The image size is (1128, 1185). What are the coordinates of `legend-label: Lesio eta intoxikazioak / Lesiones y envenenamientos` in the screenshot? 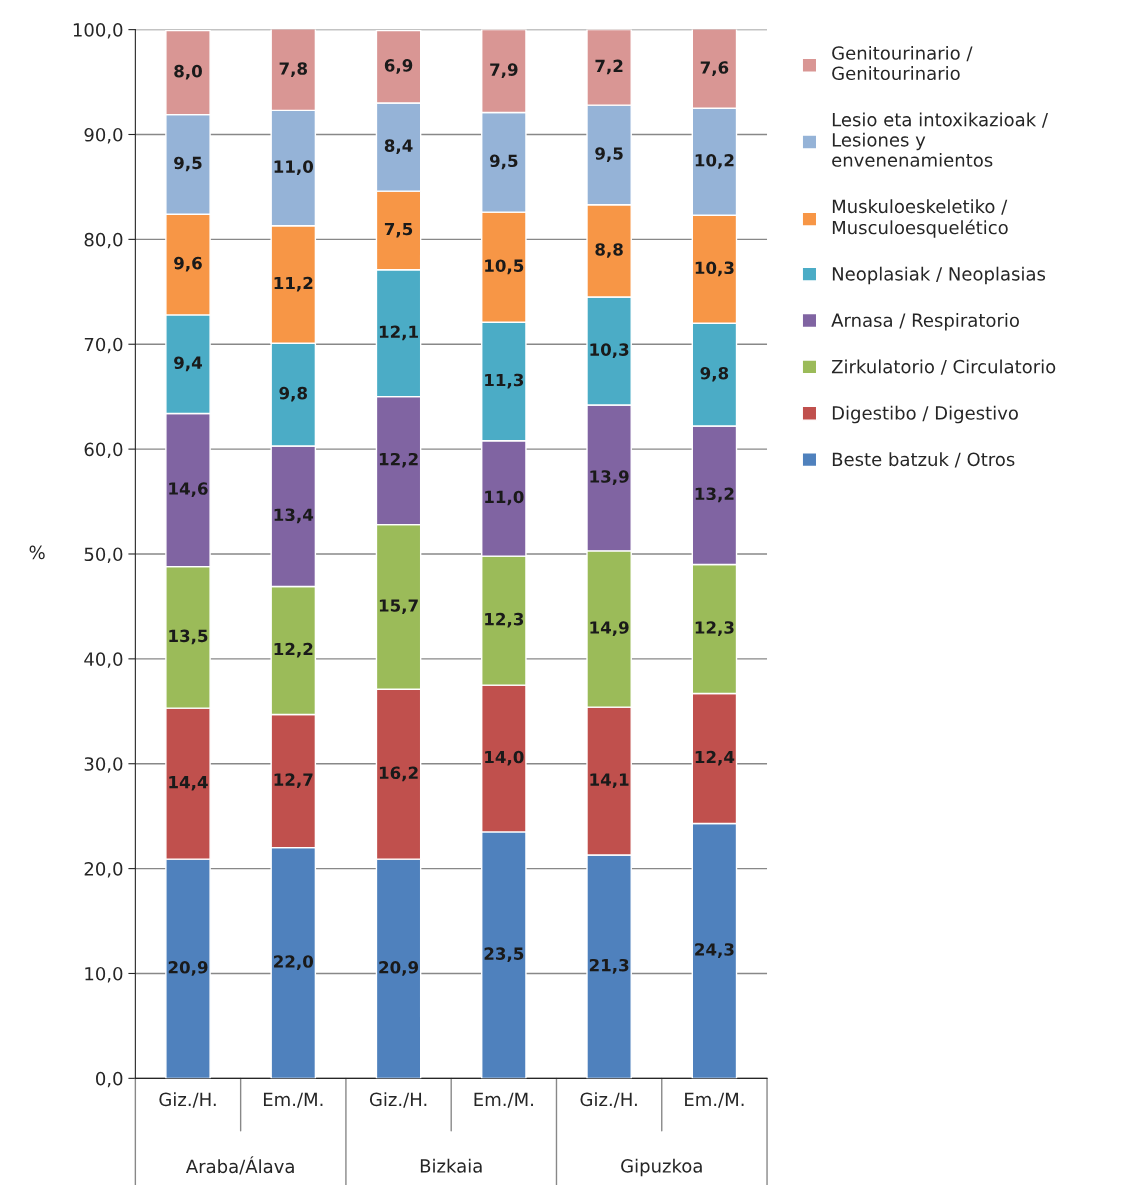 It's located at (940, 139).